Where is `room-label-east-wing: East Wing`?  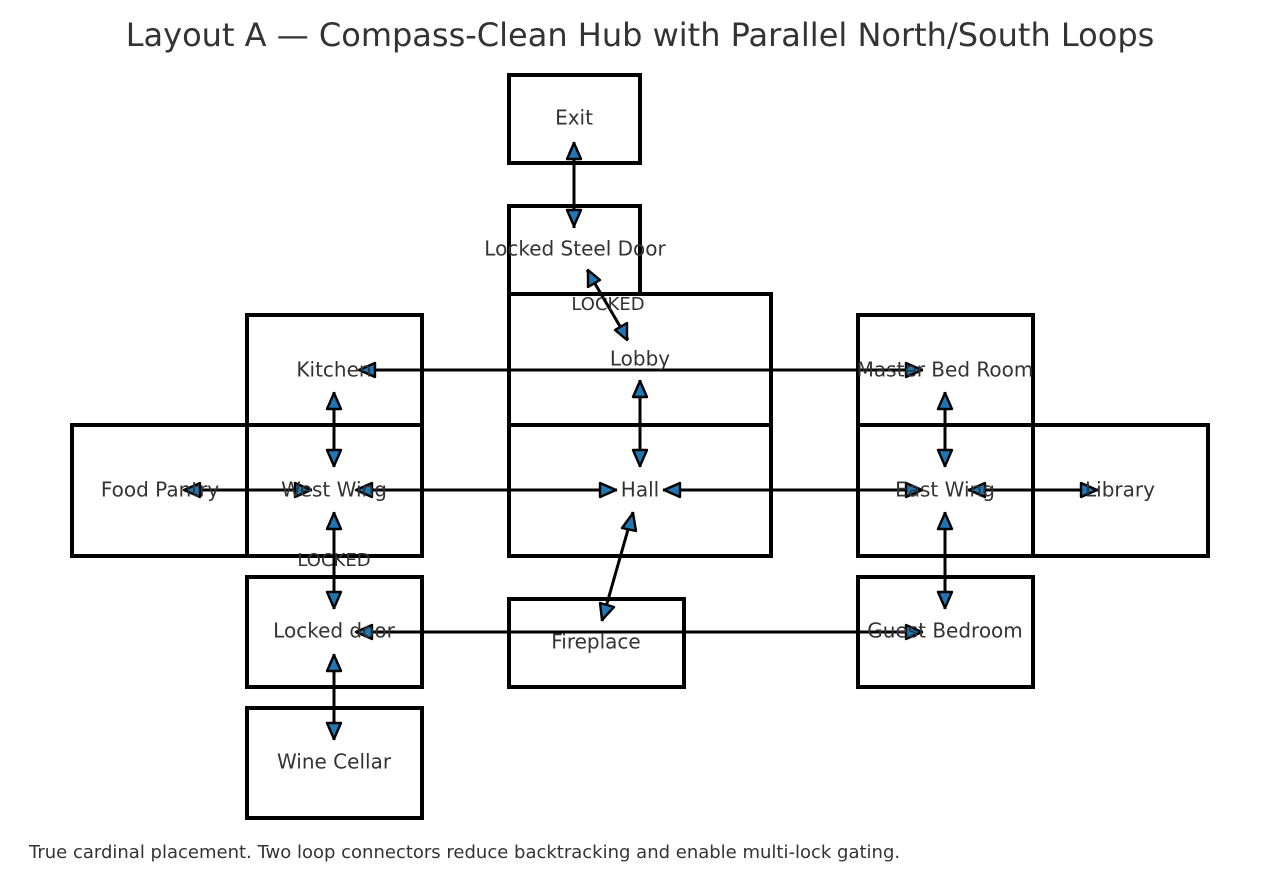
room-label-east-wing: East Wing is located at coordinates (945, 490).